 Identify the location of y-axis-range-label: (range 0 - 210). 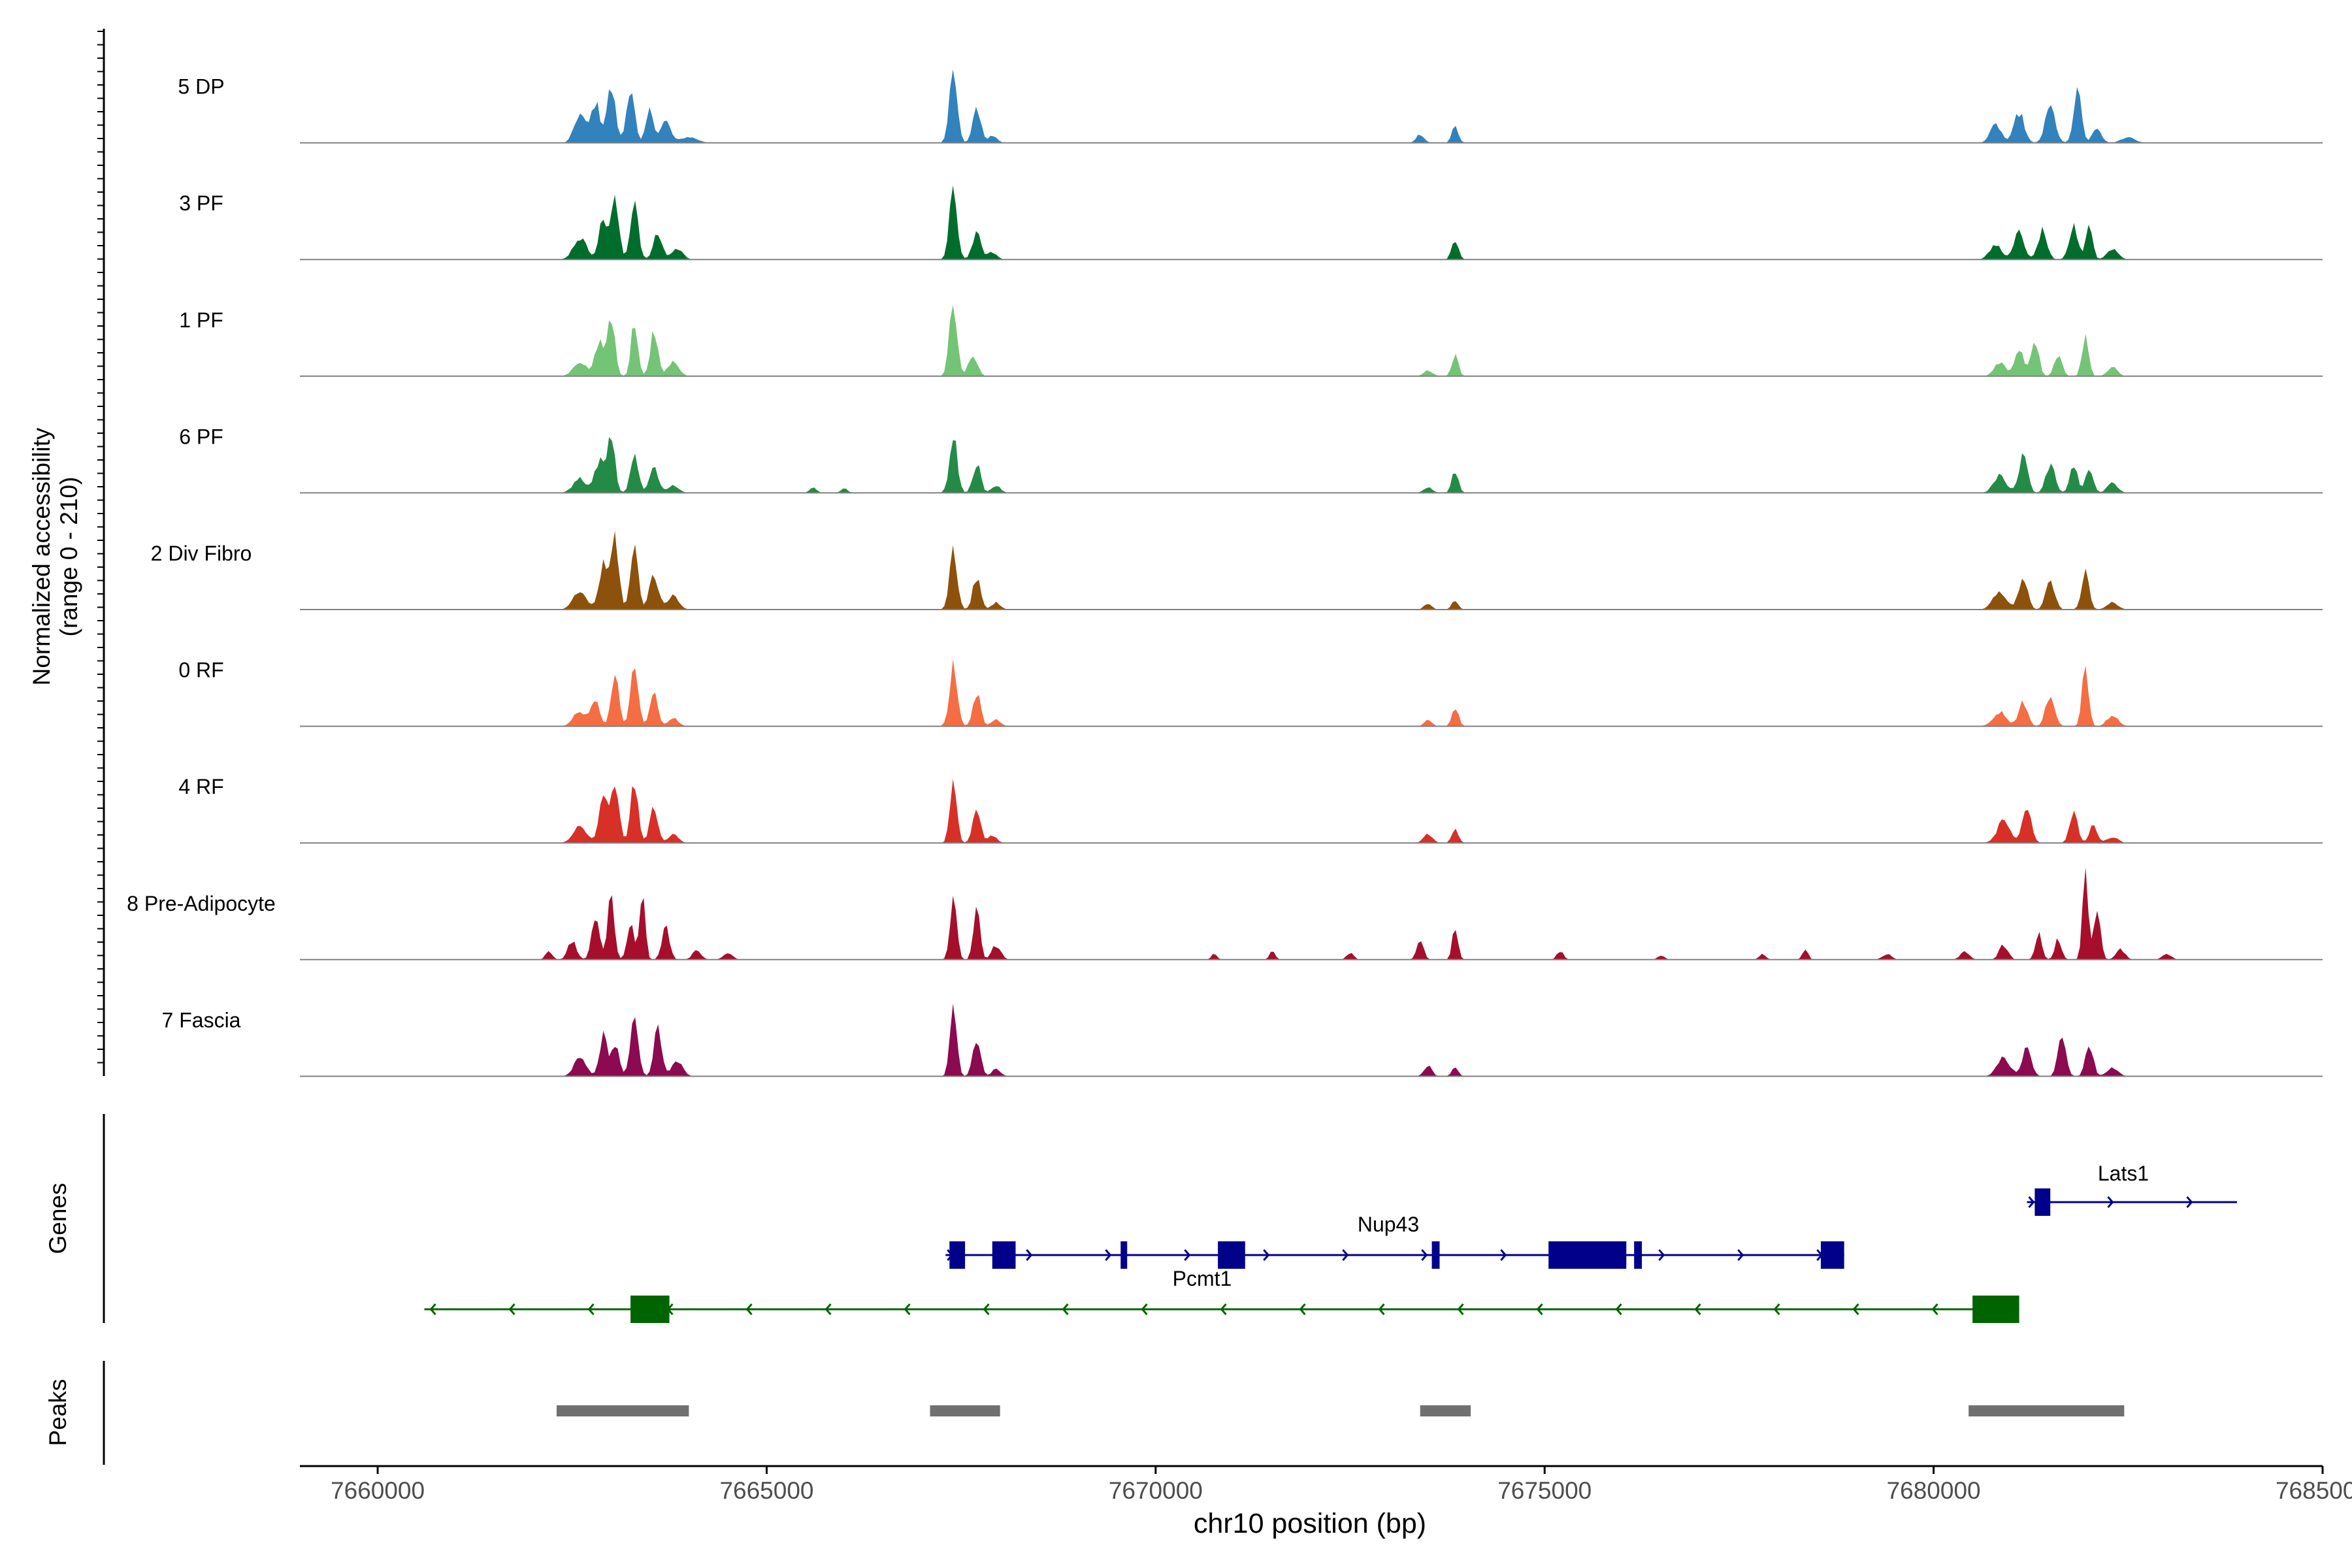
(69, 557).